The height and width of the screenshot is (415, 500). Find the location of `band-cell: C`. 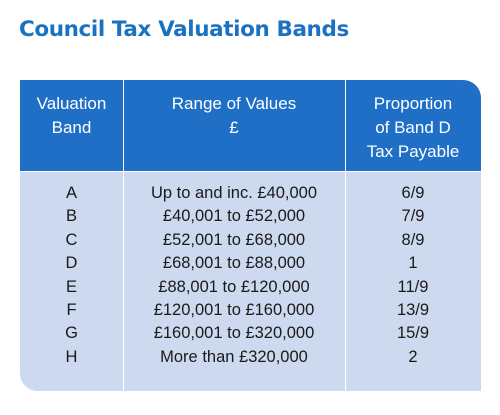

band-cell: C is located at coordinates (71, 239).